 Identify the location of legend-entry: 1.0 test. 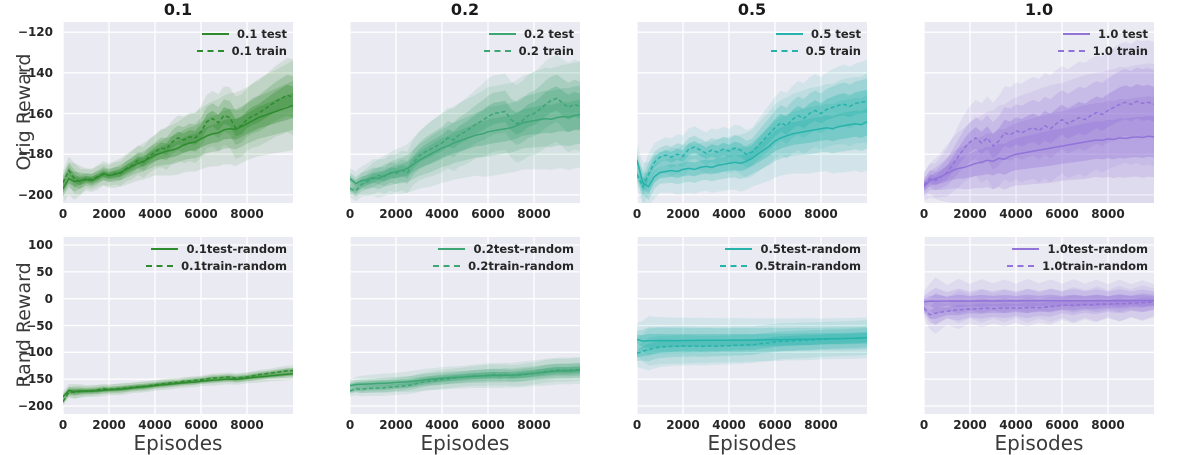
(1105, 34).